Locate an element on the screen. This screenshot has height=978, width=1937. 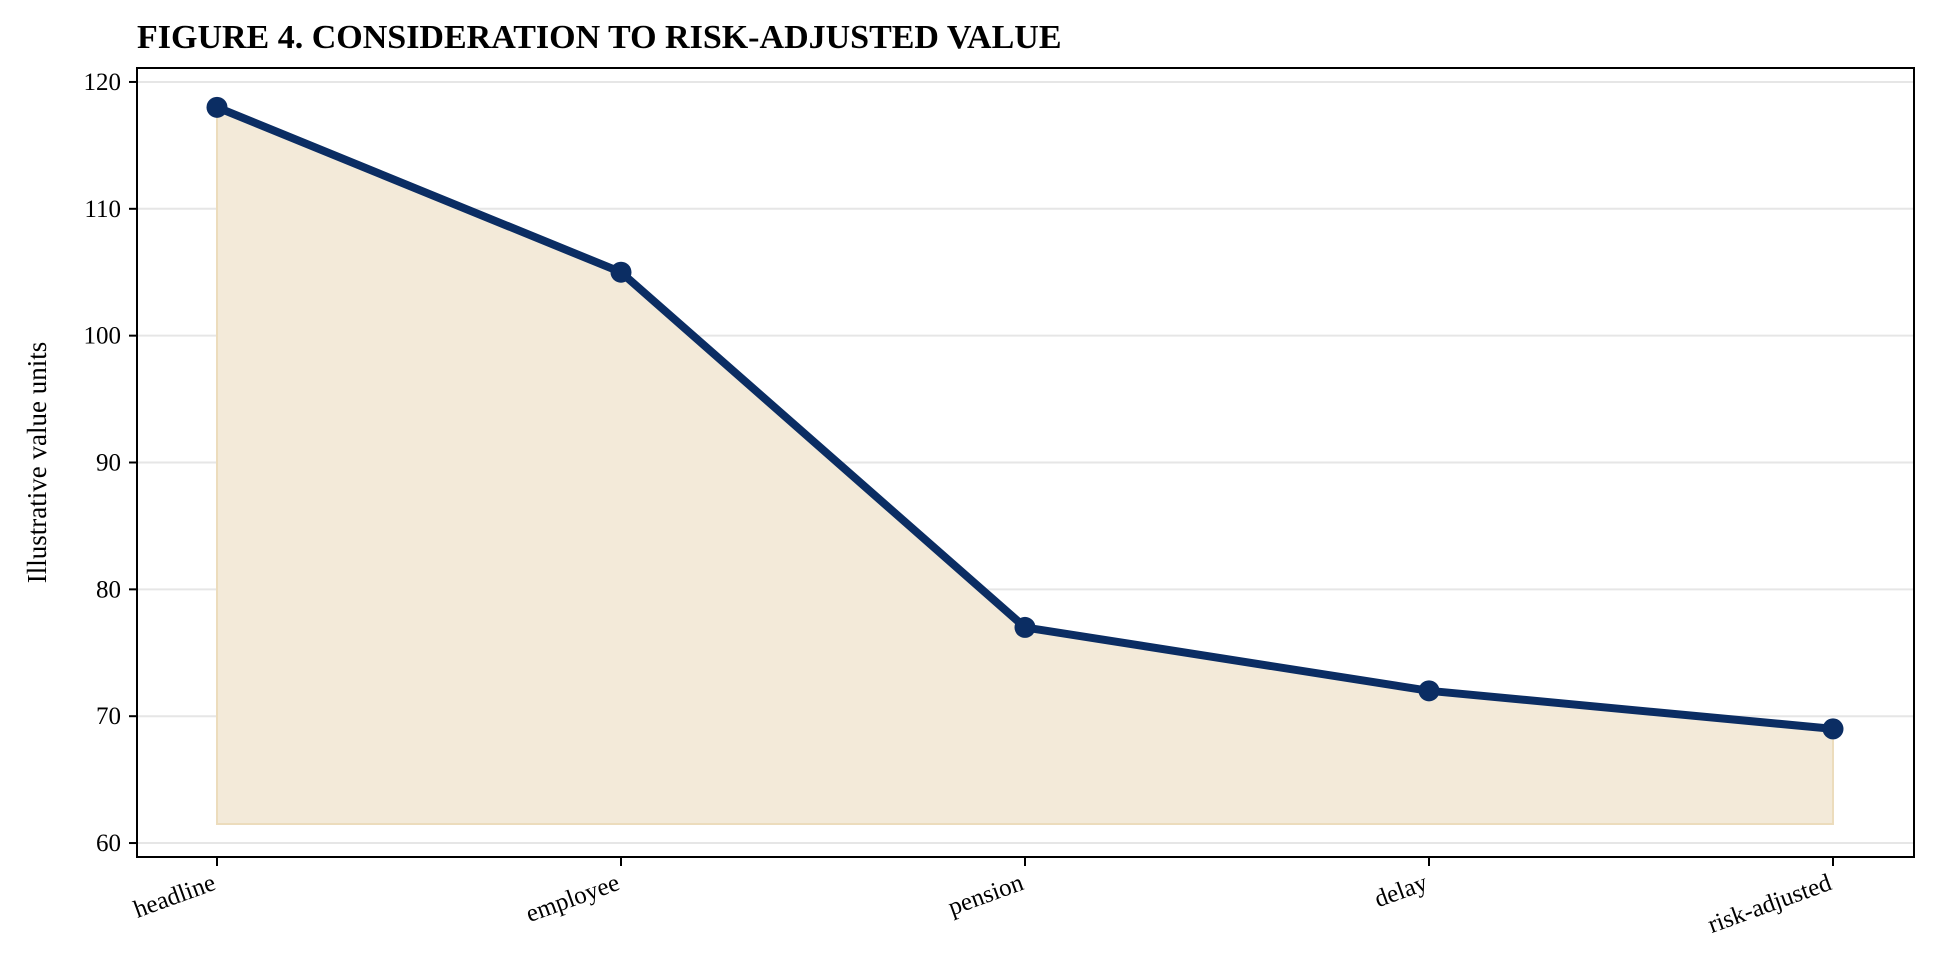
y-tick-label-100: 100 is located at coordinates (103, 336).